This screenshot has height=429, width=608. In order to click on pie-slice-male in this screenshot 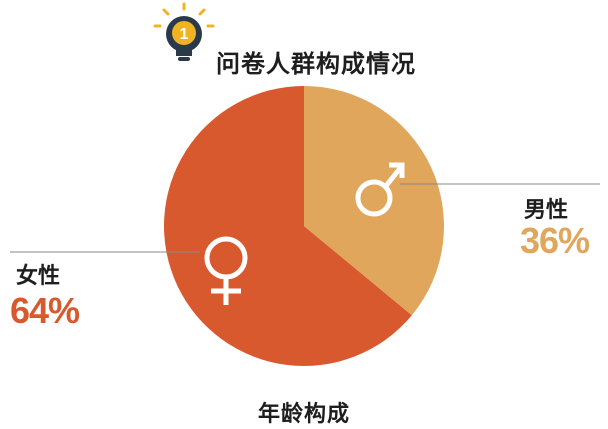, I will do `click(374, 201)`.